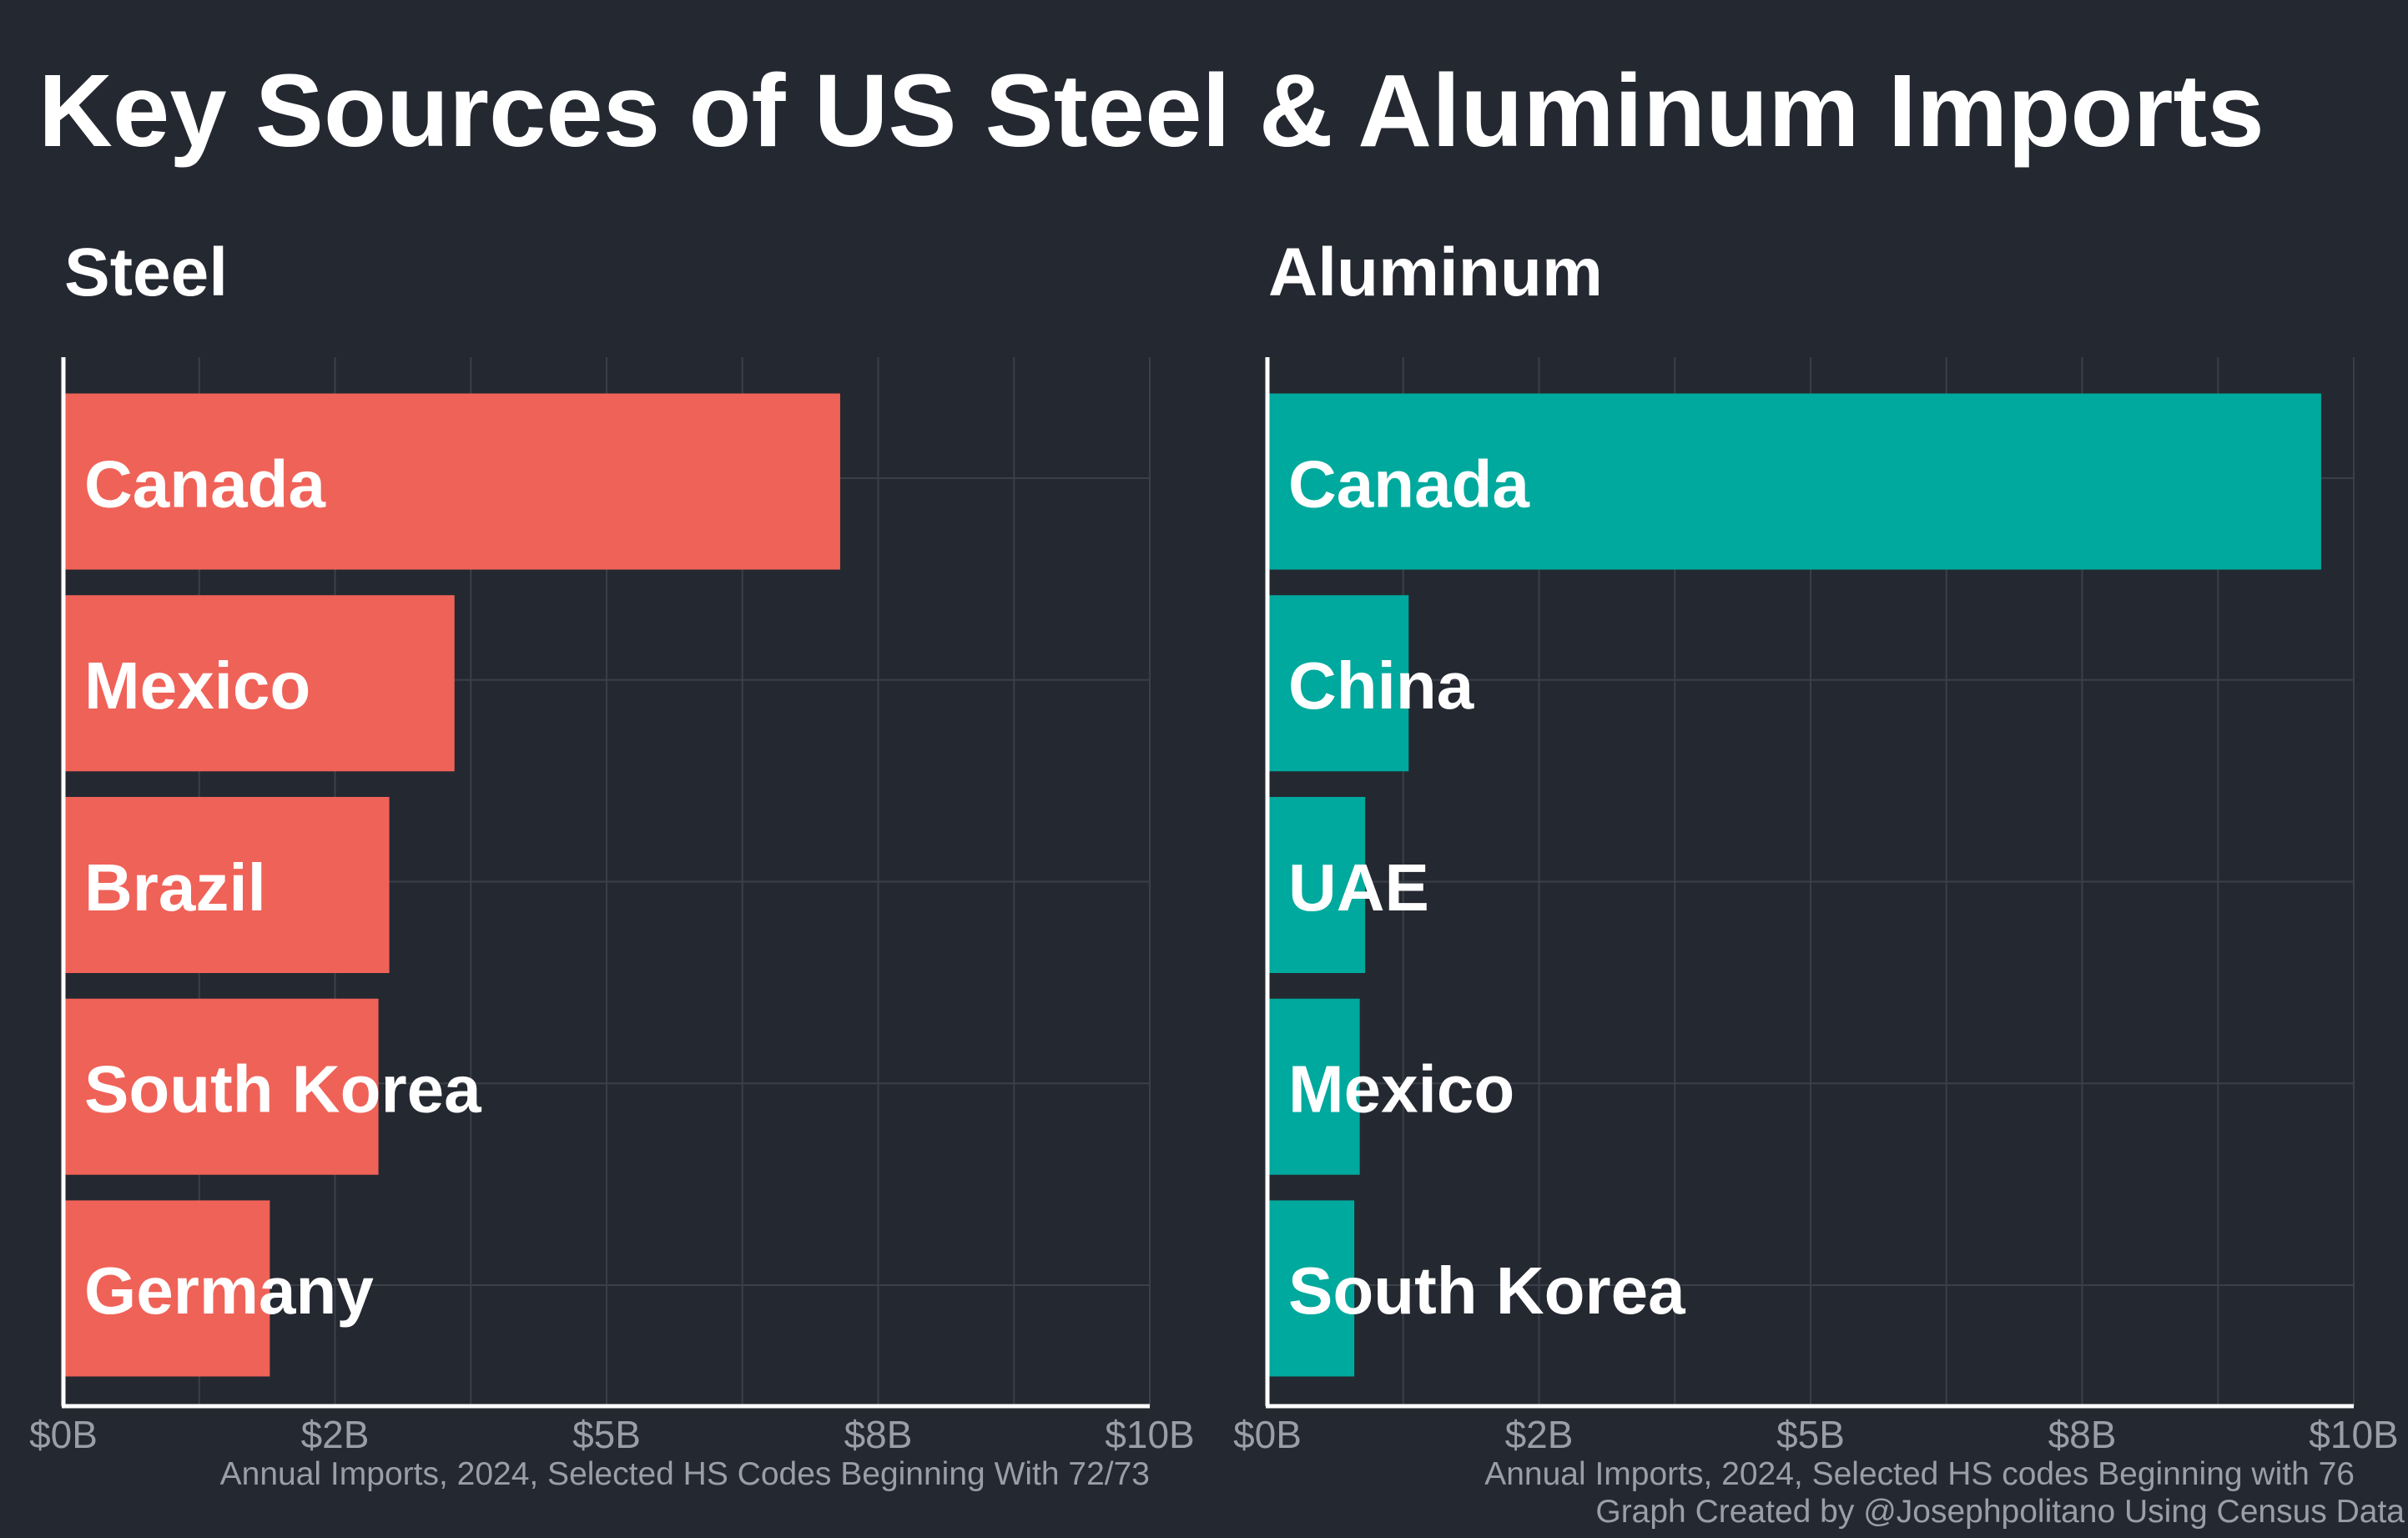 This screenshot has width=2408, height=1538. What do you see at coordinates (1381, 685) in the screenshot?
I see `aluminum-bar-label: China` at bounding box center [1381, 685].